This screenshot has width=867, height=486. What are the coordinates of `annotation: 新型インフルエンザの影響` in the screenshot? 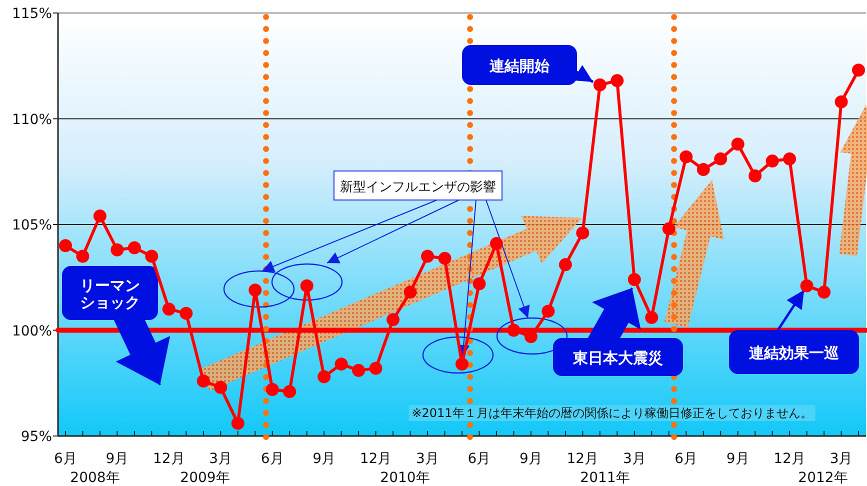 It's located at (418, 187).